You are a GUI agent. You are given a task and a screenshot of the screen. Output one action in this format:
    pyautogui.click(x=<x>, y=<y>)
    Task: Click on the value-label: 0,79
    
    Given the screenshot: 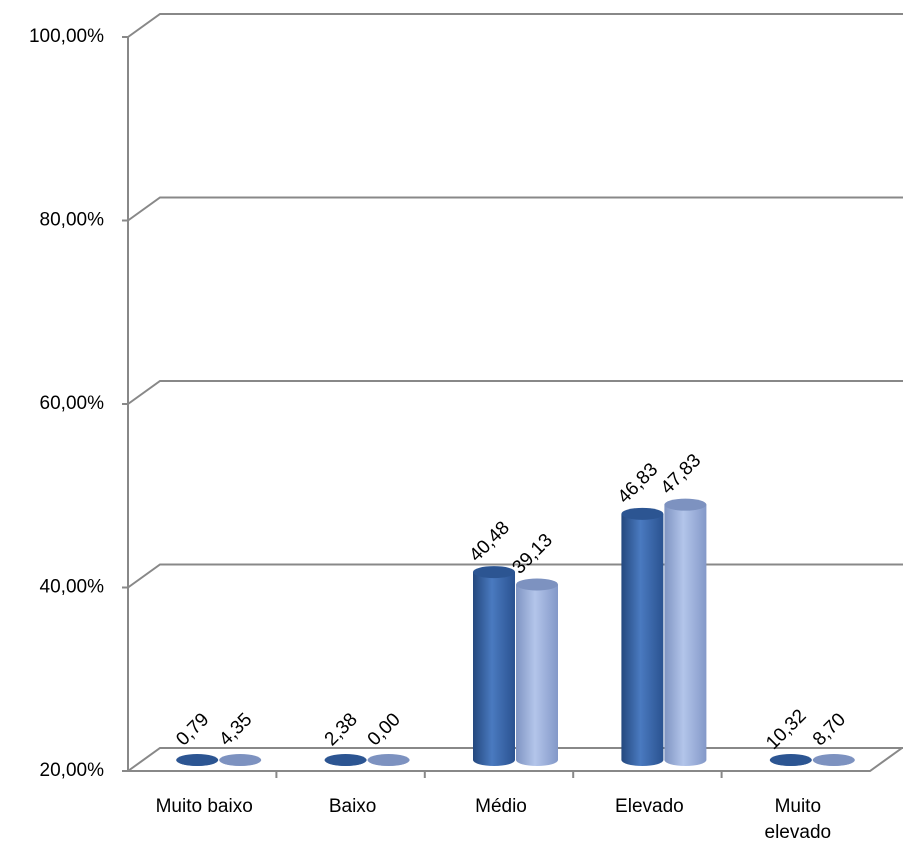 What is the action you would take?
    pyautogui.click(x=192, y=729)
    